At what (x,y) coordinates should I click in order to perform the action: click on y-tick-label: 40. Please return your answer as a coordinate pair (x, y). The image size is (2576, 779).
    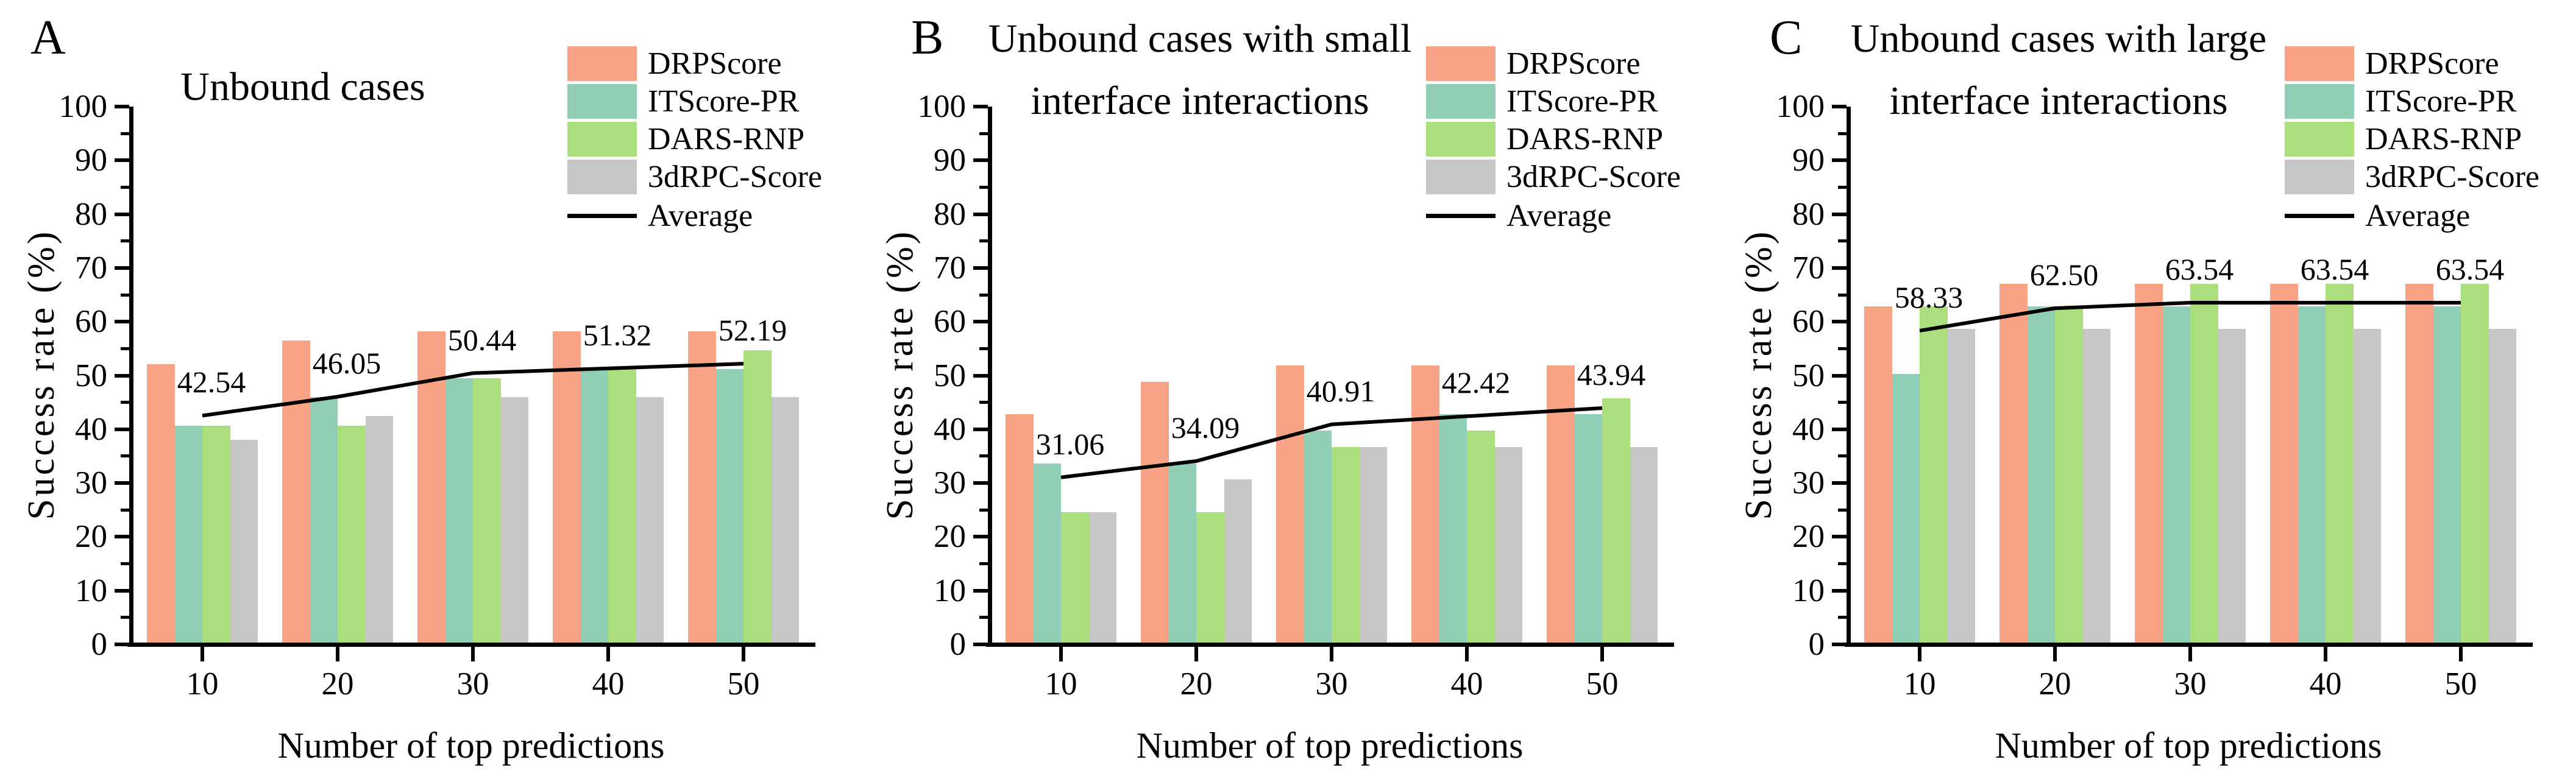
    Looking at the image, I should click on (1809, 429).